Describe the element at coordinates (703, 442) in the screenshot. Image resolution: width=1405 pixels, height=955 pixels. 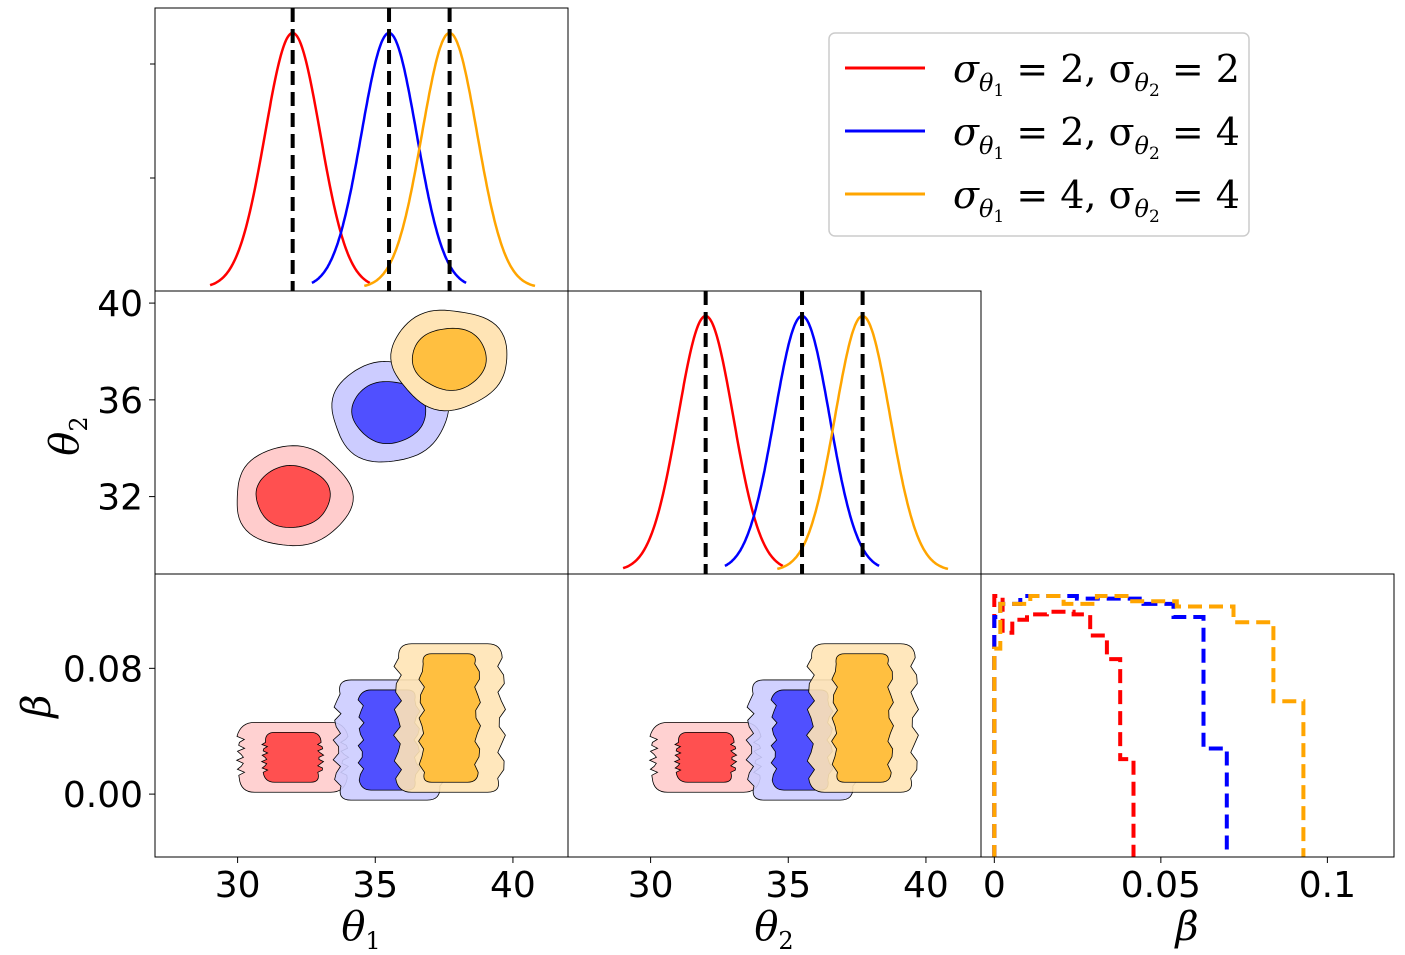
I see `marginal-curve-red-theta2` at that location.